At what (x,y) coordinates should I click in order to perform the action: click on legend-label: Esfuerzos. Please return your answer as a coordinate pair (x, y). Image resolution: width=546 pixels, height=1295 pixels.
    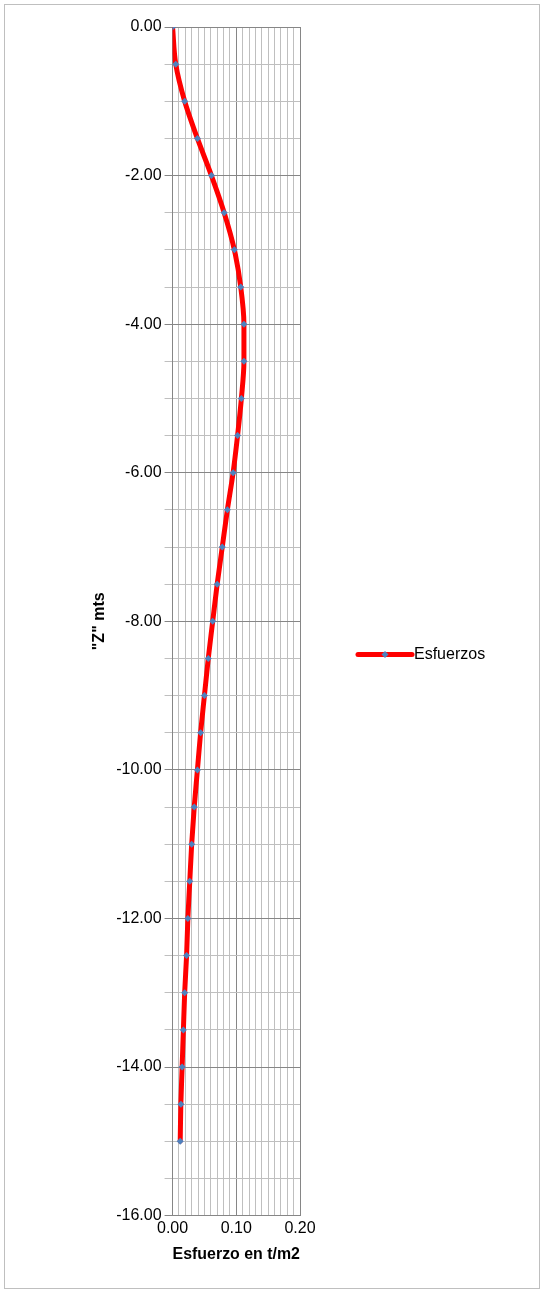
    Looking at the image, I should click on (450, 653).